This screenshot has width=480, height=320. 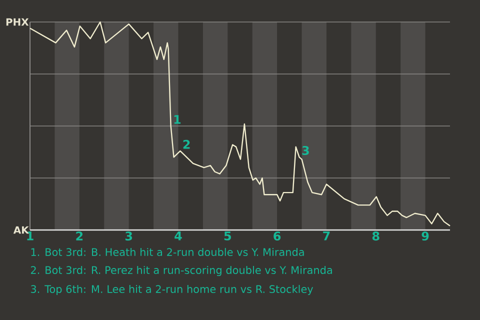 What do you see at coordinates (186, 144) in the screenshot?
I see `annotation: 2` at bounding box center [186, 144].